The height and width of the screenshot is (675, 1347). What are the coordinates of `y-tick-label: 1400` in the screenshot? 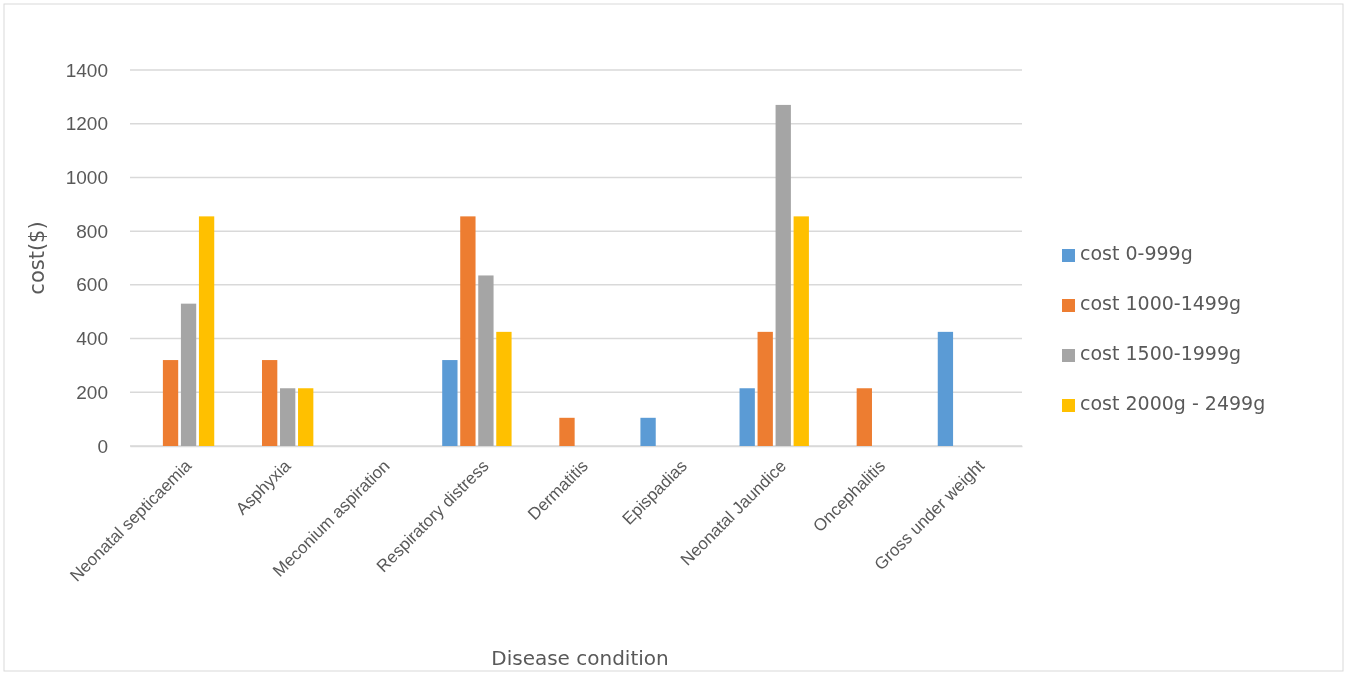 It's located at (86, 70).